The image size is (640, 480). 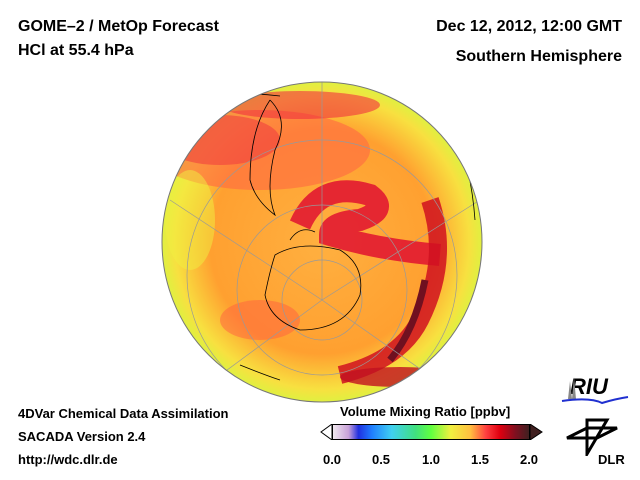 What do you see at coordinates (82, 436) in the screenshot?
I see `footer-line2: SACADA Version 2.4` at bounding box center [82, 436].